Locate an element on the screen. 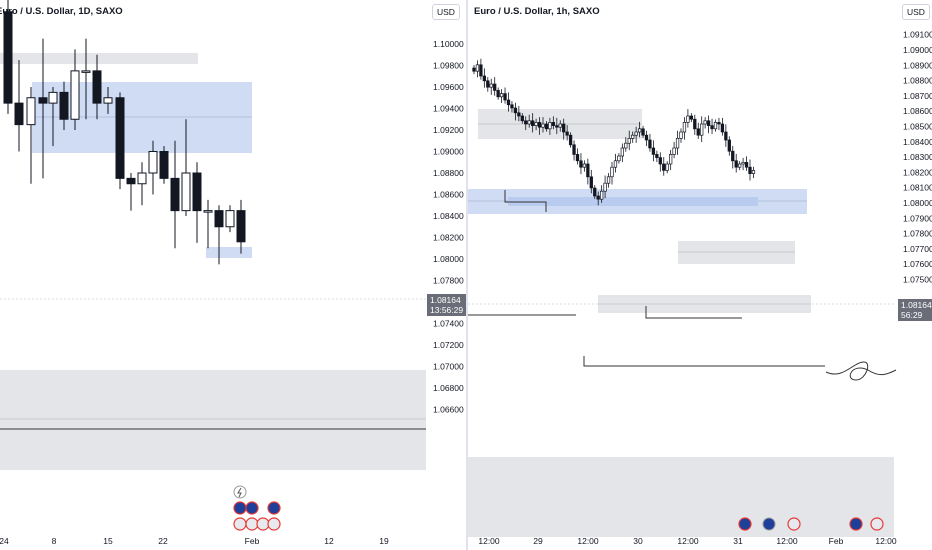 Image resolution: width=932 pixels, height=550 pixels. time-tick-label: 12 is located at coordinates (329, 541).